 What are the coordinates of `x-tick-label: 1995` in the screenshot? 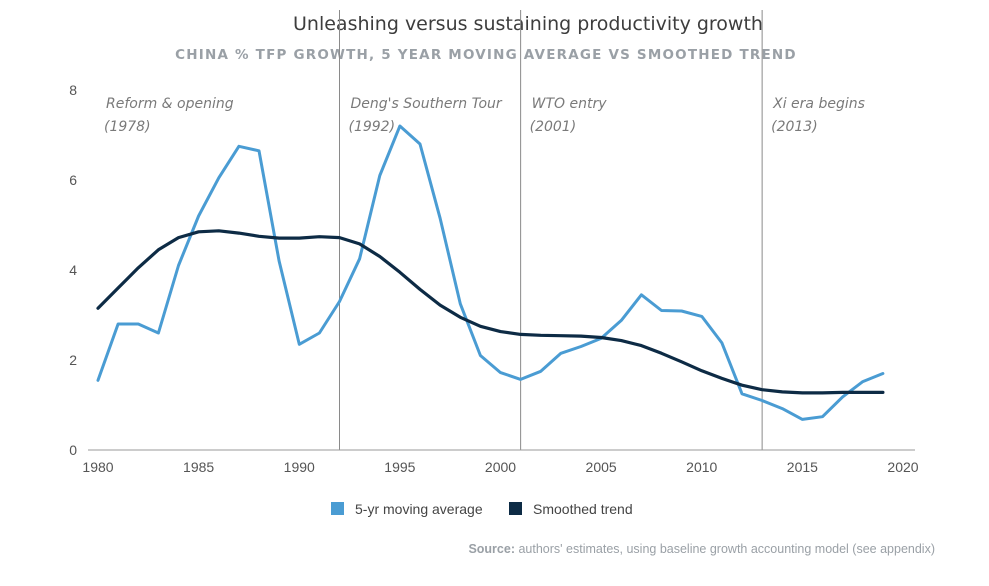 It's located at (399, 467).